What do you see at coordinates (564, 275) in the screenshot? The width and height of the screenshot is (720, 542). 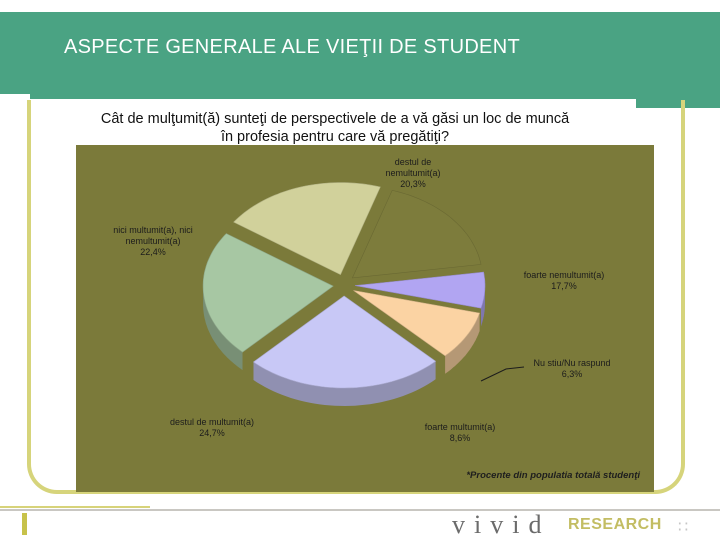 I see `slice-label-text: foarte nemultumit(a)` at bounding box center [564, 275].